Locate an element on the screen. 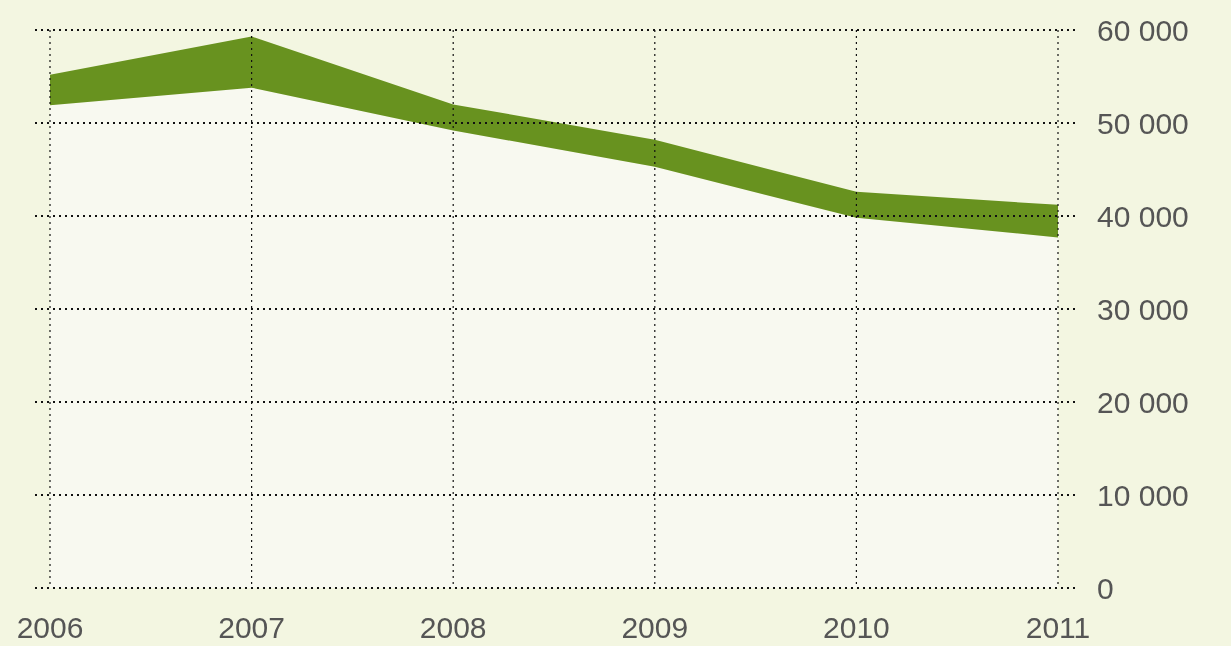 This screenshot has height=646, width=1231. x-tick-label: 2008 is located at coordinates (453, 627).